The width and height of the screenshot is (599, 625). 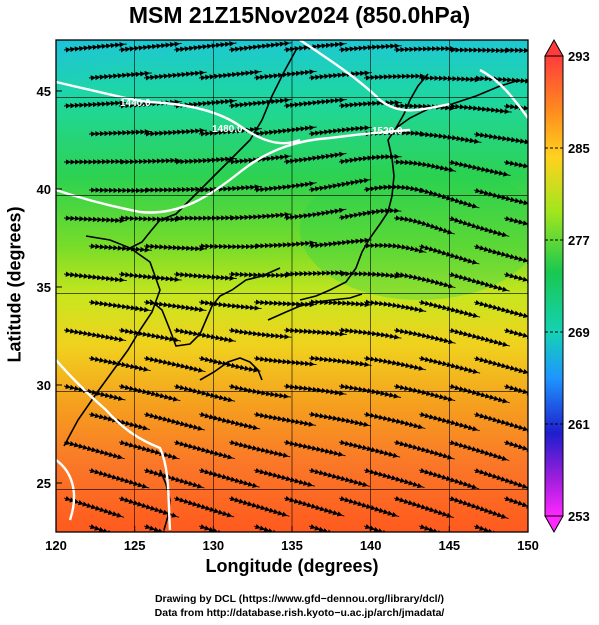 What do you see at coordinates (44, 483) in the screenshot?
I see `y-tick-label: 25` at bounding box center [44, 483].